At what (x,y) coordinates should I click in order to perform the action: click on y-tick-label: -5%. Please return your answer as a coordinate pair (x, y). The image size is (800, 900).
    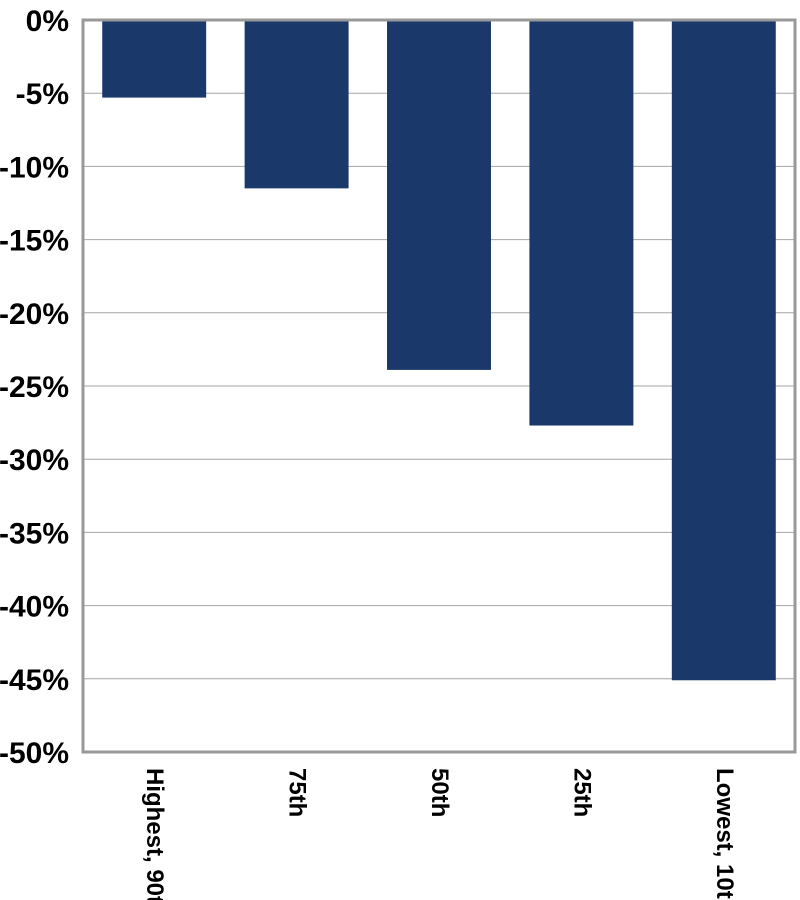
    Looking at the image, I should click on (42, 94).